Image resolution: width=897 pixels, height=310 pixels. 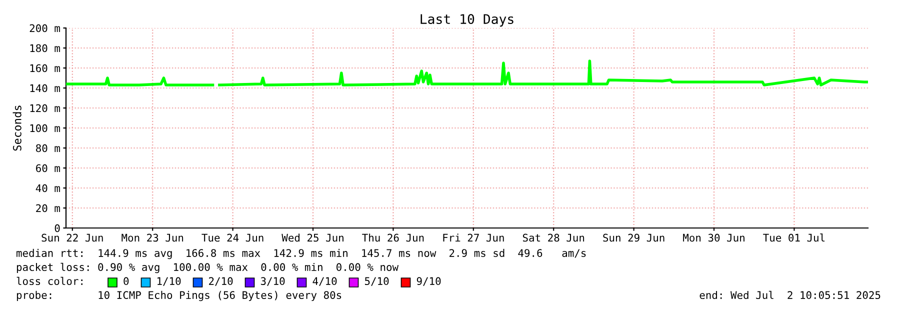 What do you see at coordinates (301, 254) in the screenshot?
I see `text: median rtt: 144.9 ms avg 166.8 ms max 142.9 ms min 145.7 ms now 2.9 ms sd 49.6 am/s` at bounding box center [301, 254].